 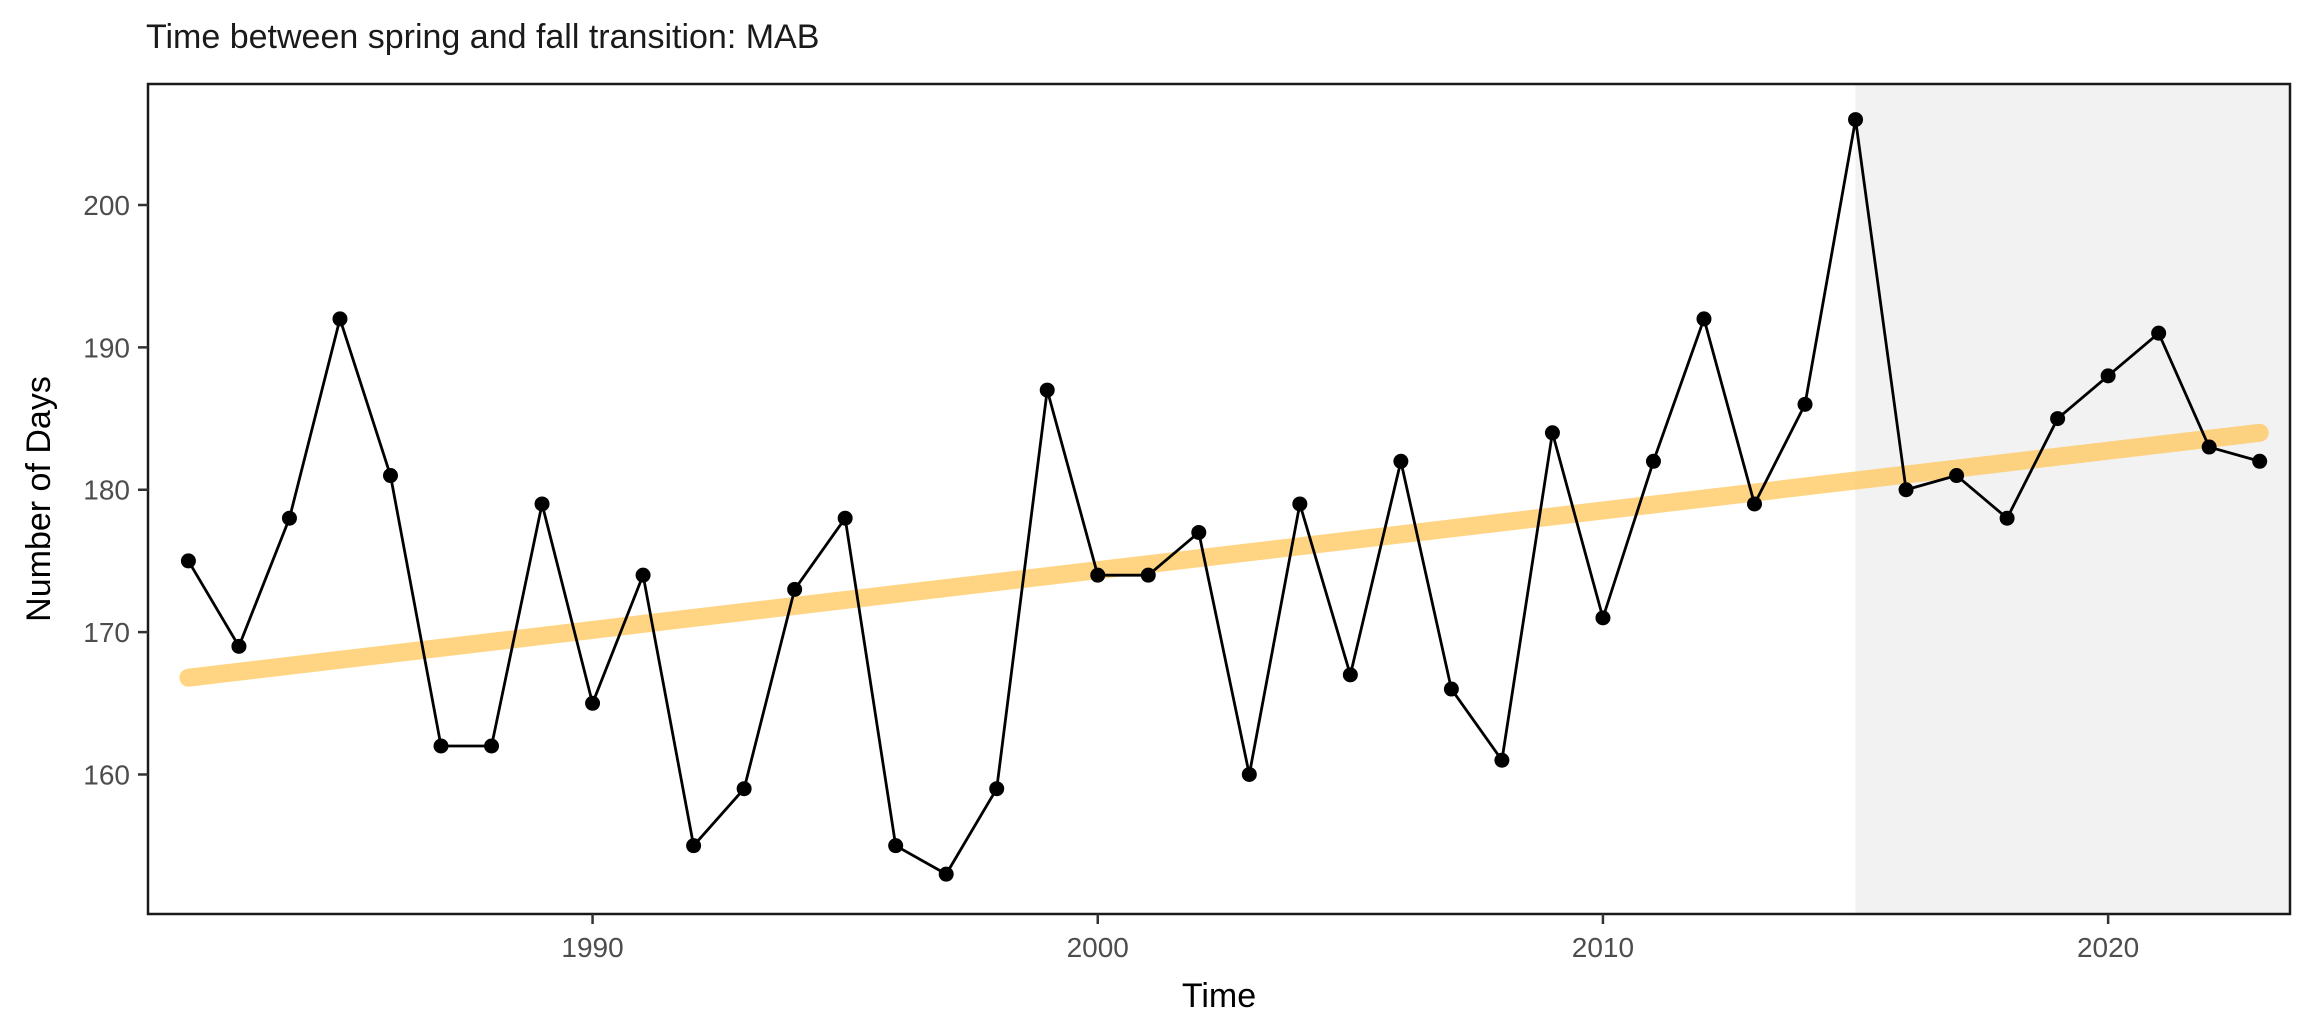 What do you see at coordinates (2108, 947) in the screenshot?
I see `x-tick-label: 2020` at bounding box center [2108, 947].